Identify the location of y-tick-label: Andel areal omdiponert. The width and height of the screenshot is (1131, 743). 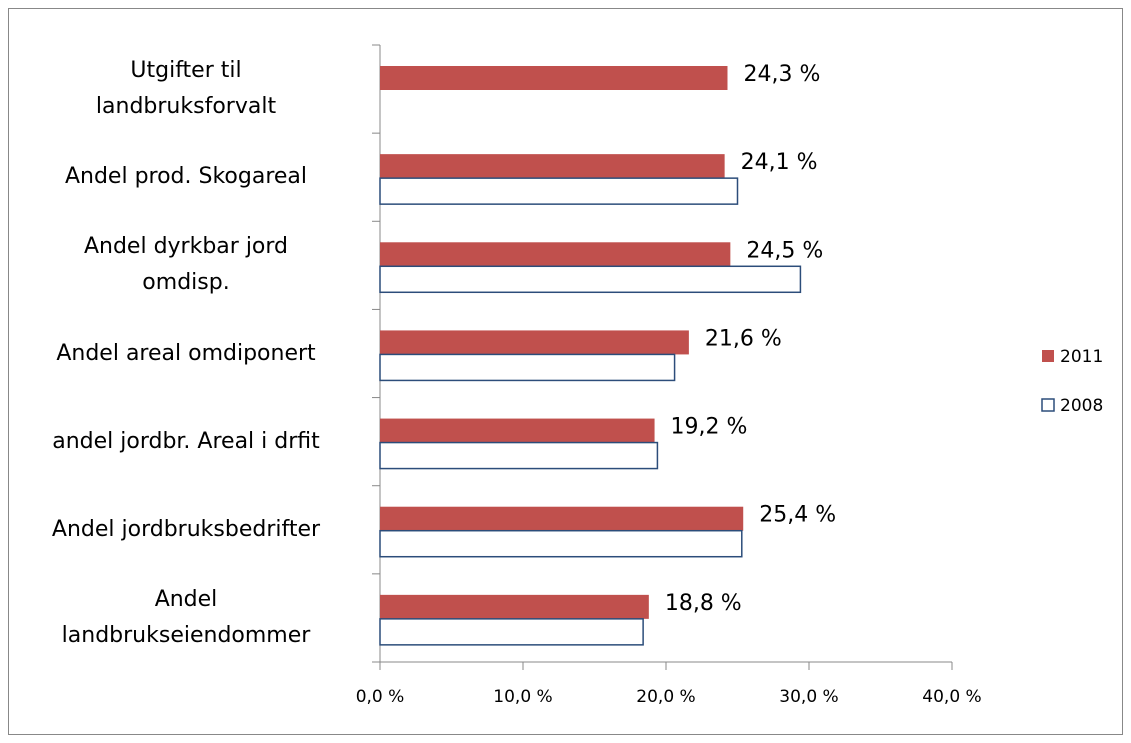
(186, 353).